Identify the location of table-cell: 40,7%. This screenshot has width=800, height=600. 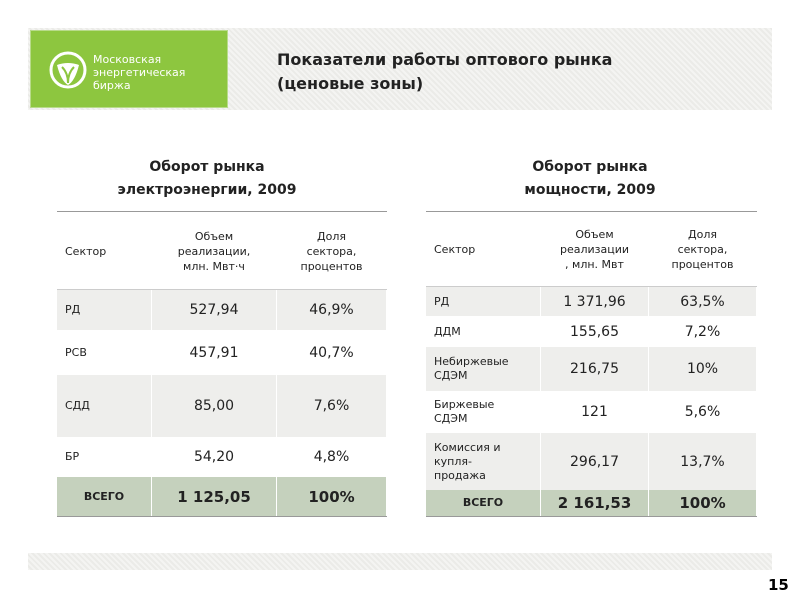
(332, 352).